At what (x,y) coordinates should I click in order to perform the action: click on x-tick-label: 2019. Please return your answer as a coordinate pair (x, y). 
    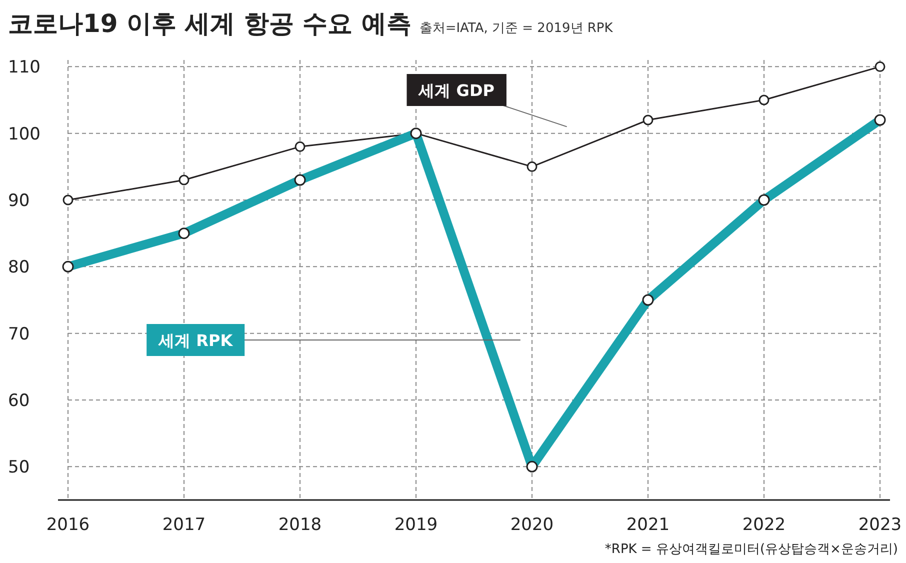
    Looking at the image, I should click on (416, 525).